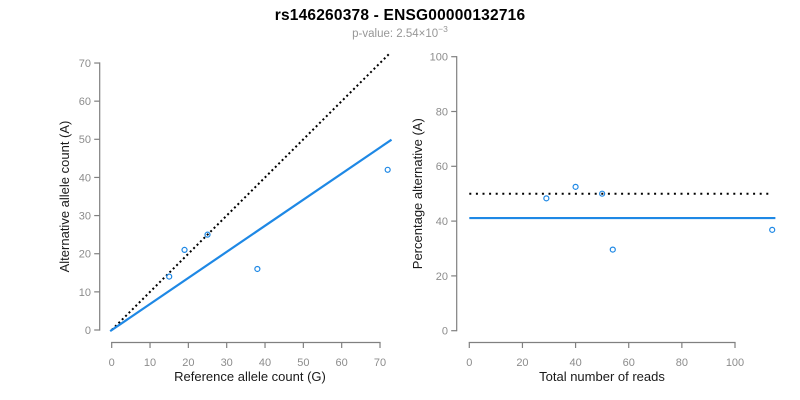  Describe the element at coordinates (64, 197) in the screenshot. I see `y-axis-title: Alternative allele count (A)` at that location.